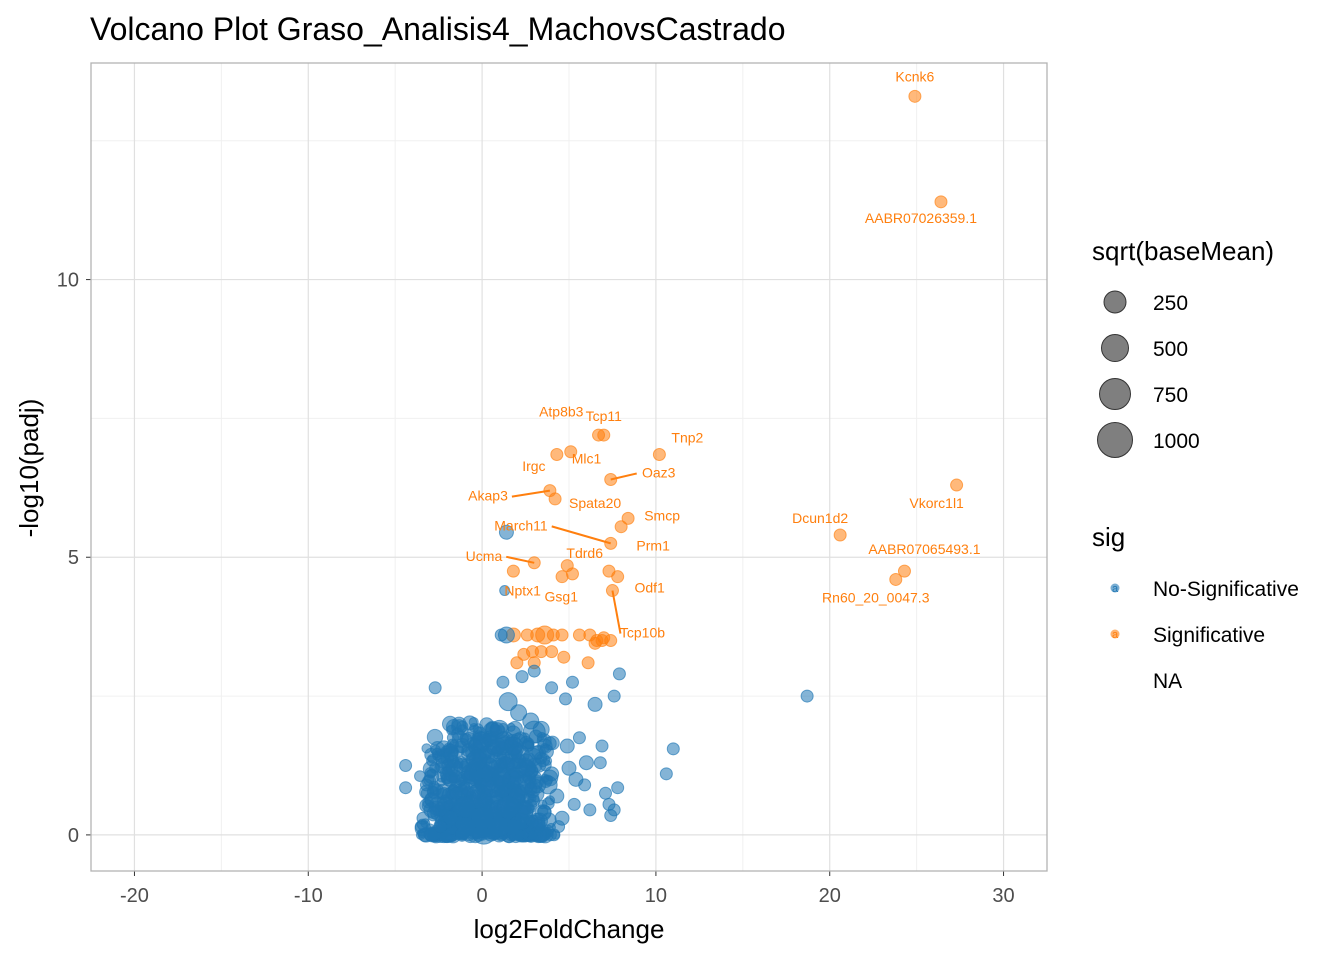 The width and height of the screenshot is (1344, 960). I want to click on legend-color-key-sig, so click(1115, 634).